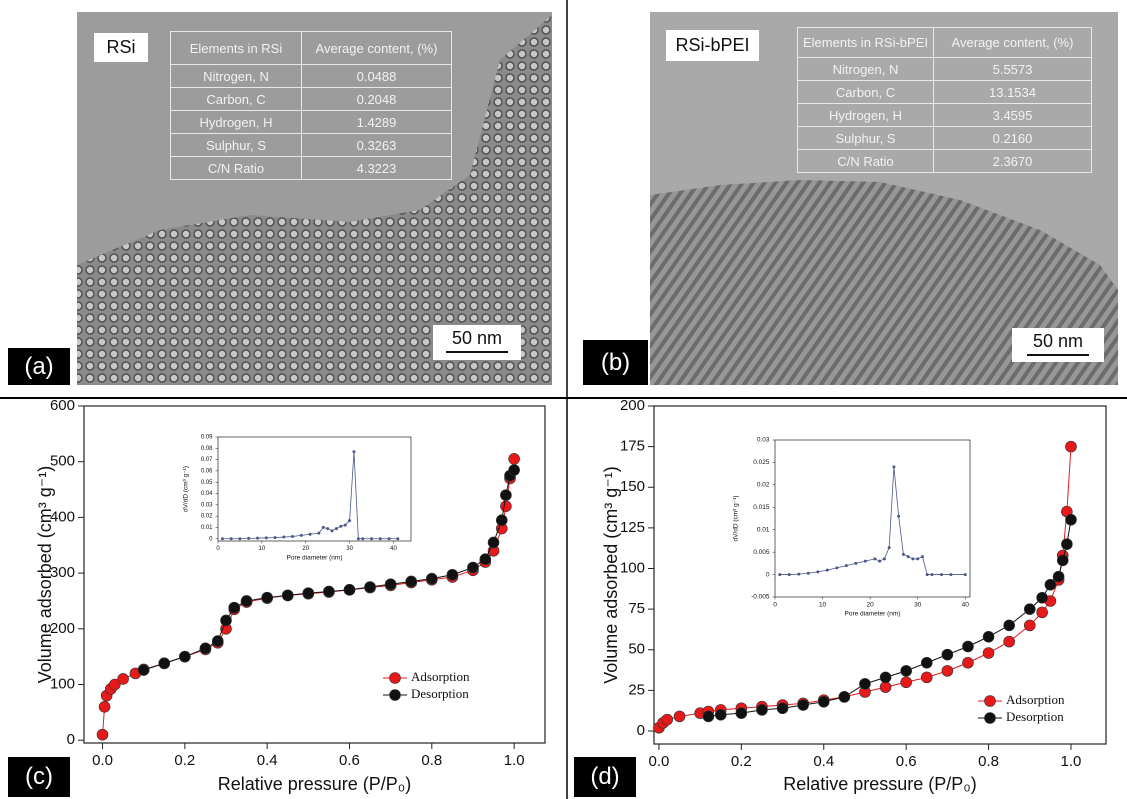 The width and height of the screenshot is (1127, 799). What do you see at coordinates (865, 138) in the screenshot?
I see `table-cell: Sulphur, S` at bounding box center [865, 138].